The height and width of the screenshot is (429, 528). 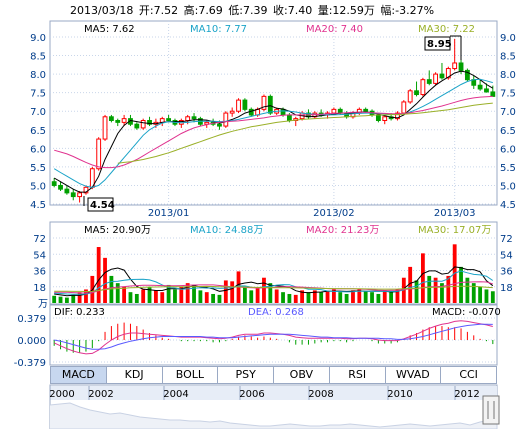 What do you see at coordinates (135, 375) in the screenshot?
I see `tab-kdj: KDJ` at bounding box center [135, 375].